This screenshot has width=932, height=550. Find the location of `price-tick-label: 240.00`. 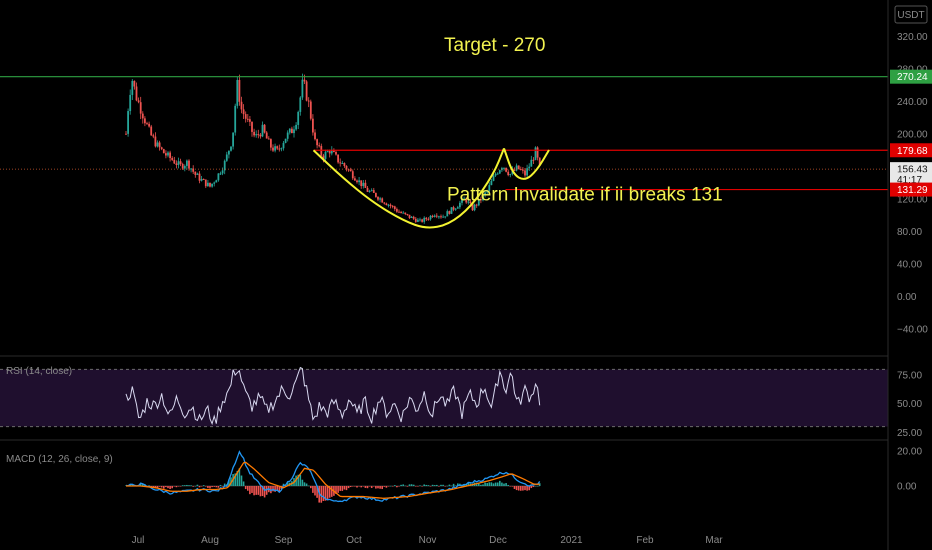

price-tick-label: 240.00 is located at coordinates (912, 102).